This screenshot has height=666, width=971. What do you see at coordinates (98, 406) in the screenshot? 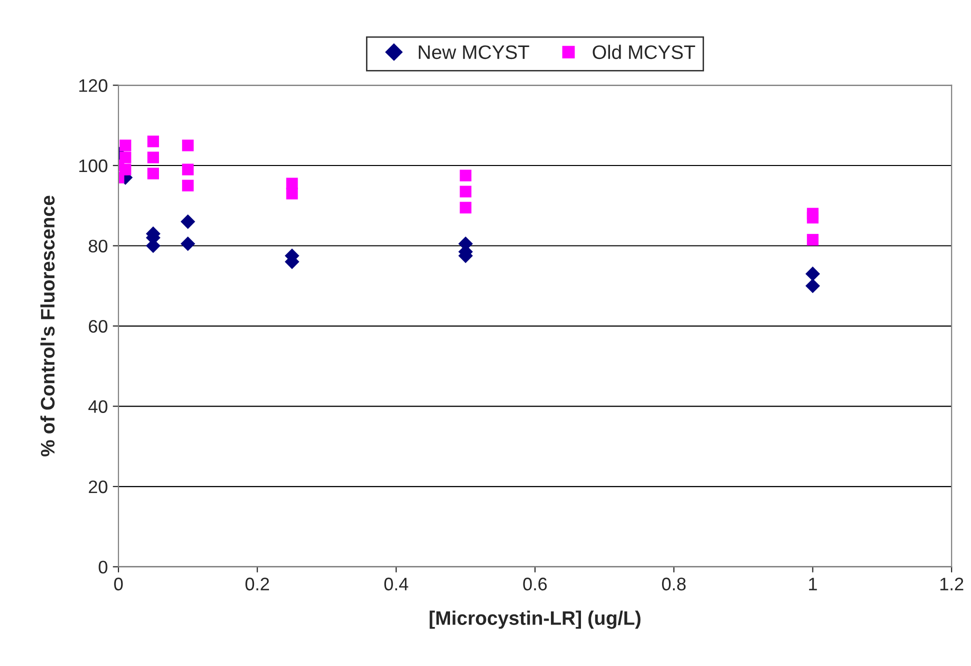
I see `y-tick-label: 40` at bounding box center [98, 406].